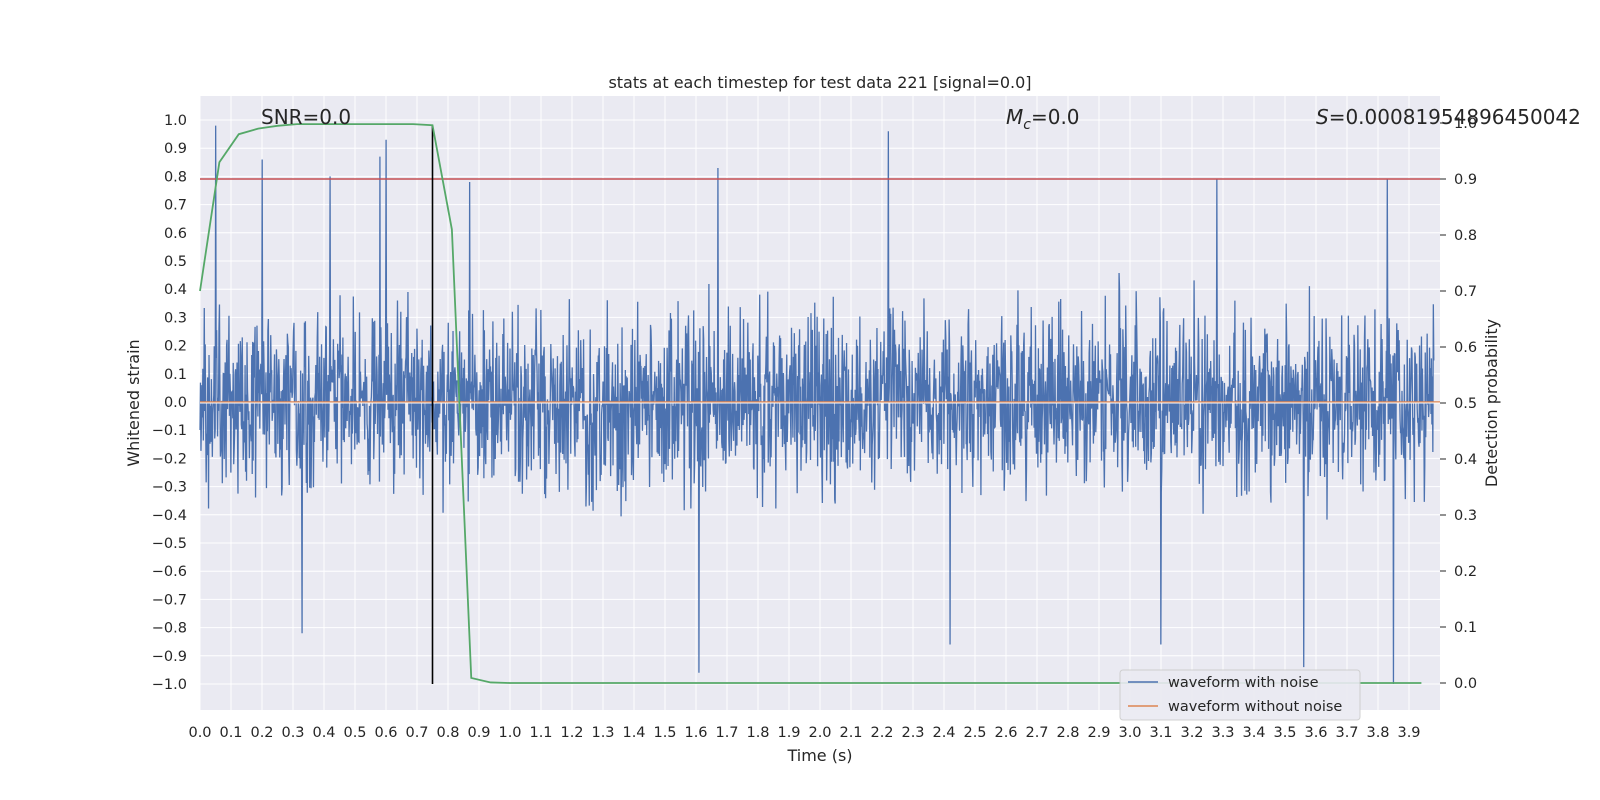  Describe the element at coordinates (788, 733) in the screenshot. I see `x-tick-label: 1.9` at that location.